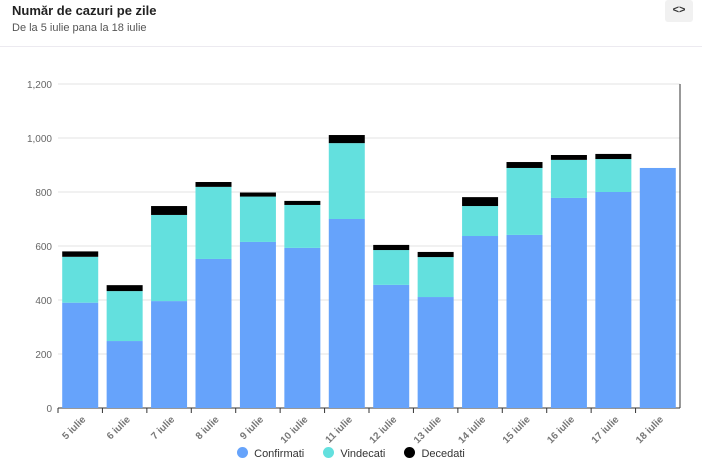 This screenshot has width=702, height=460. What do you see at coordinates (208, 428) in the screenshot?
I see `x-tick-label: 8 iulie` at bounding box center [208, 428].